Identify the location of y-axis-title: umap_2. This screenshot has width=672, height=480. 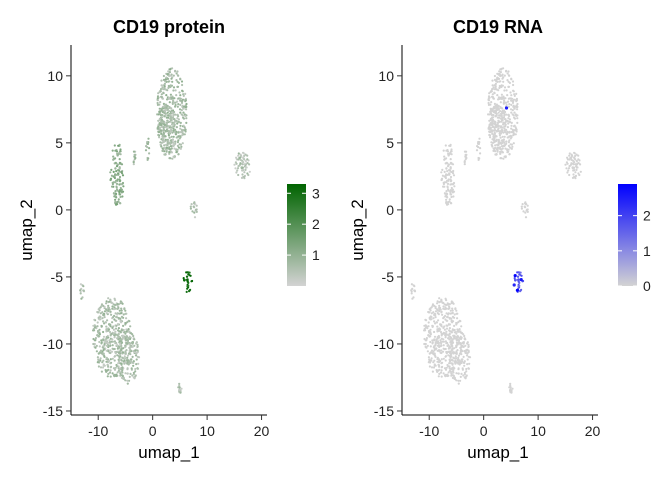
(357, 229).